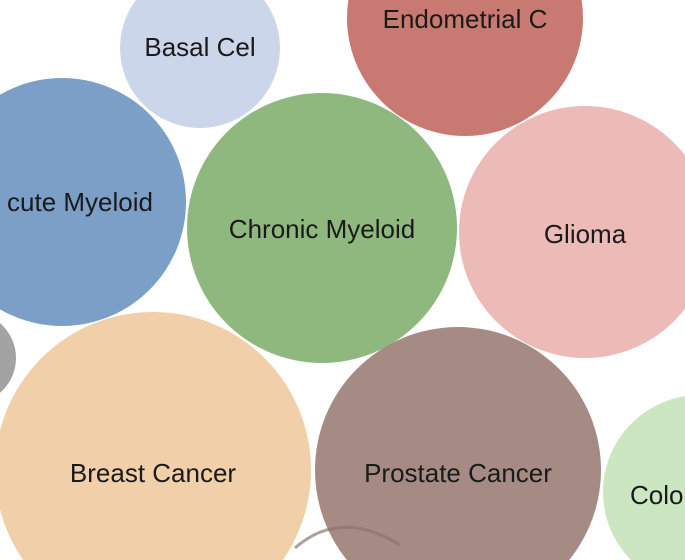 This screenshot has width=685, height=560. What do you see at coordinates (80, 202) in the screenshot?
I see `bubble-label-cute-myeloid: cute Myeloid` at bounding box center [80, 202].